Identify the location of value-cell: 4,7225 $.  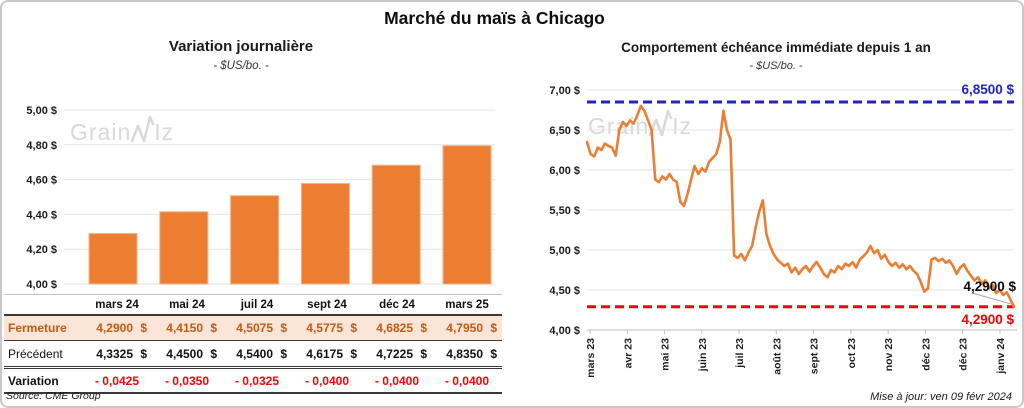
(397, 354).